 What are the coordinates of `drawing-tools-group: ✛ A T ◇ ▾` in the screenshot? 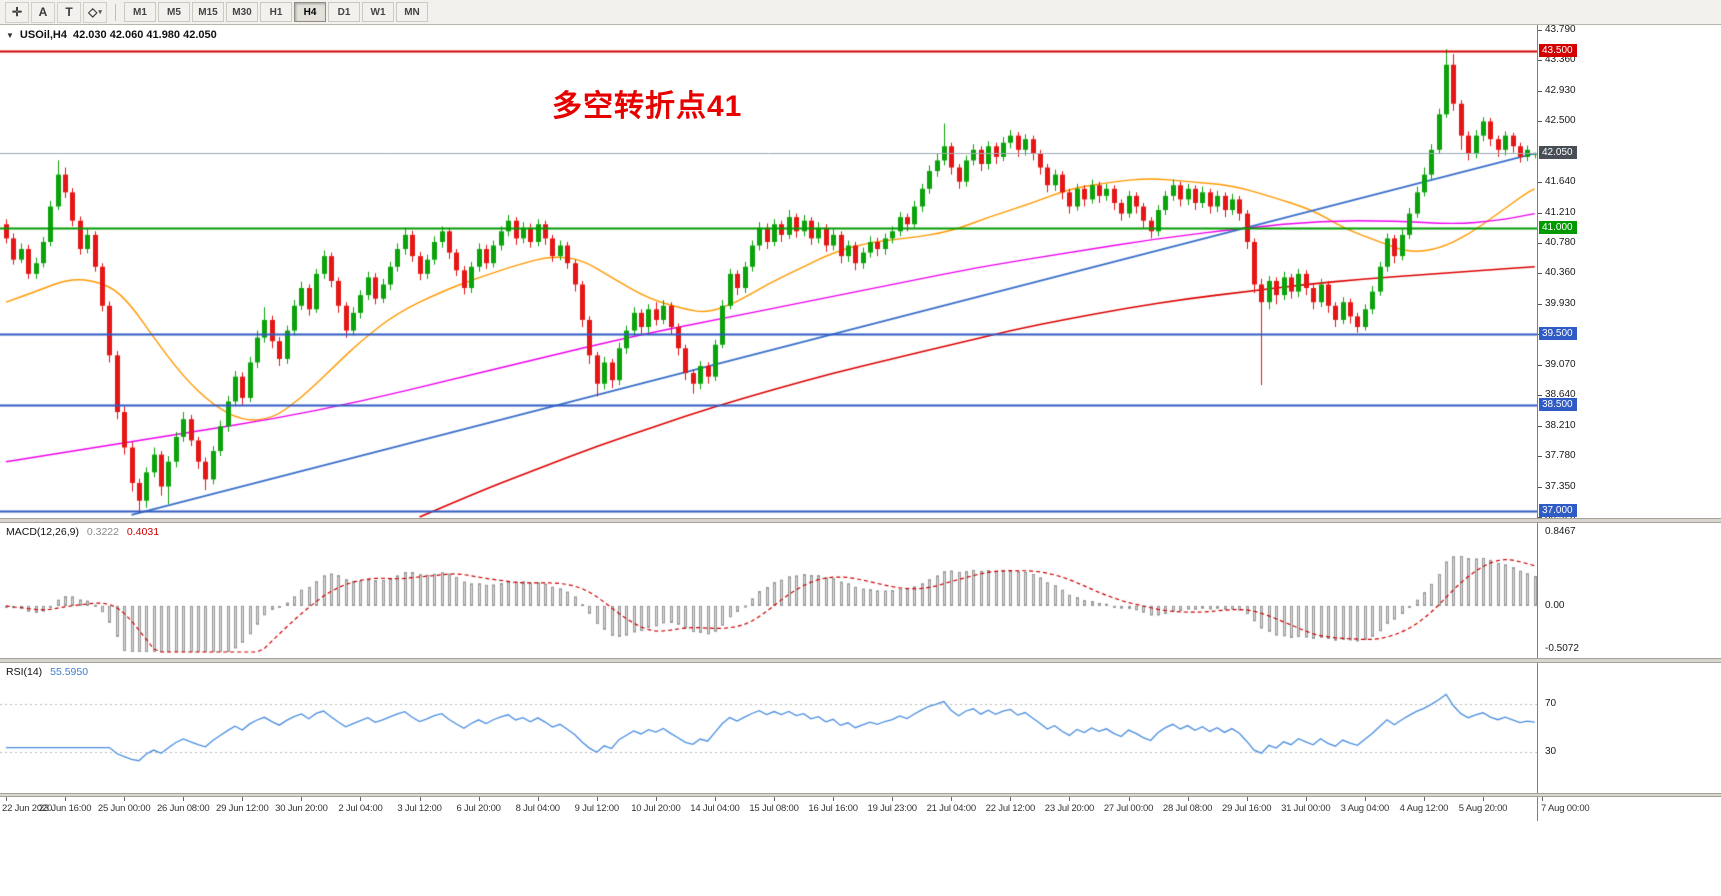 It's located at (56, 12).